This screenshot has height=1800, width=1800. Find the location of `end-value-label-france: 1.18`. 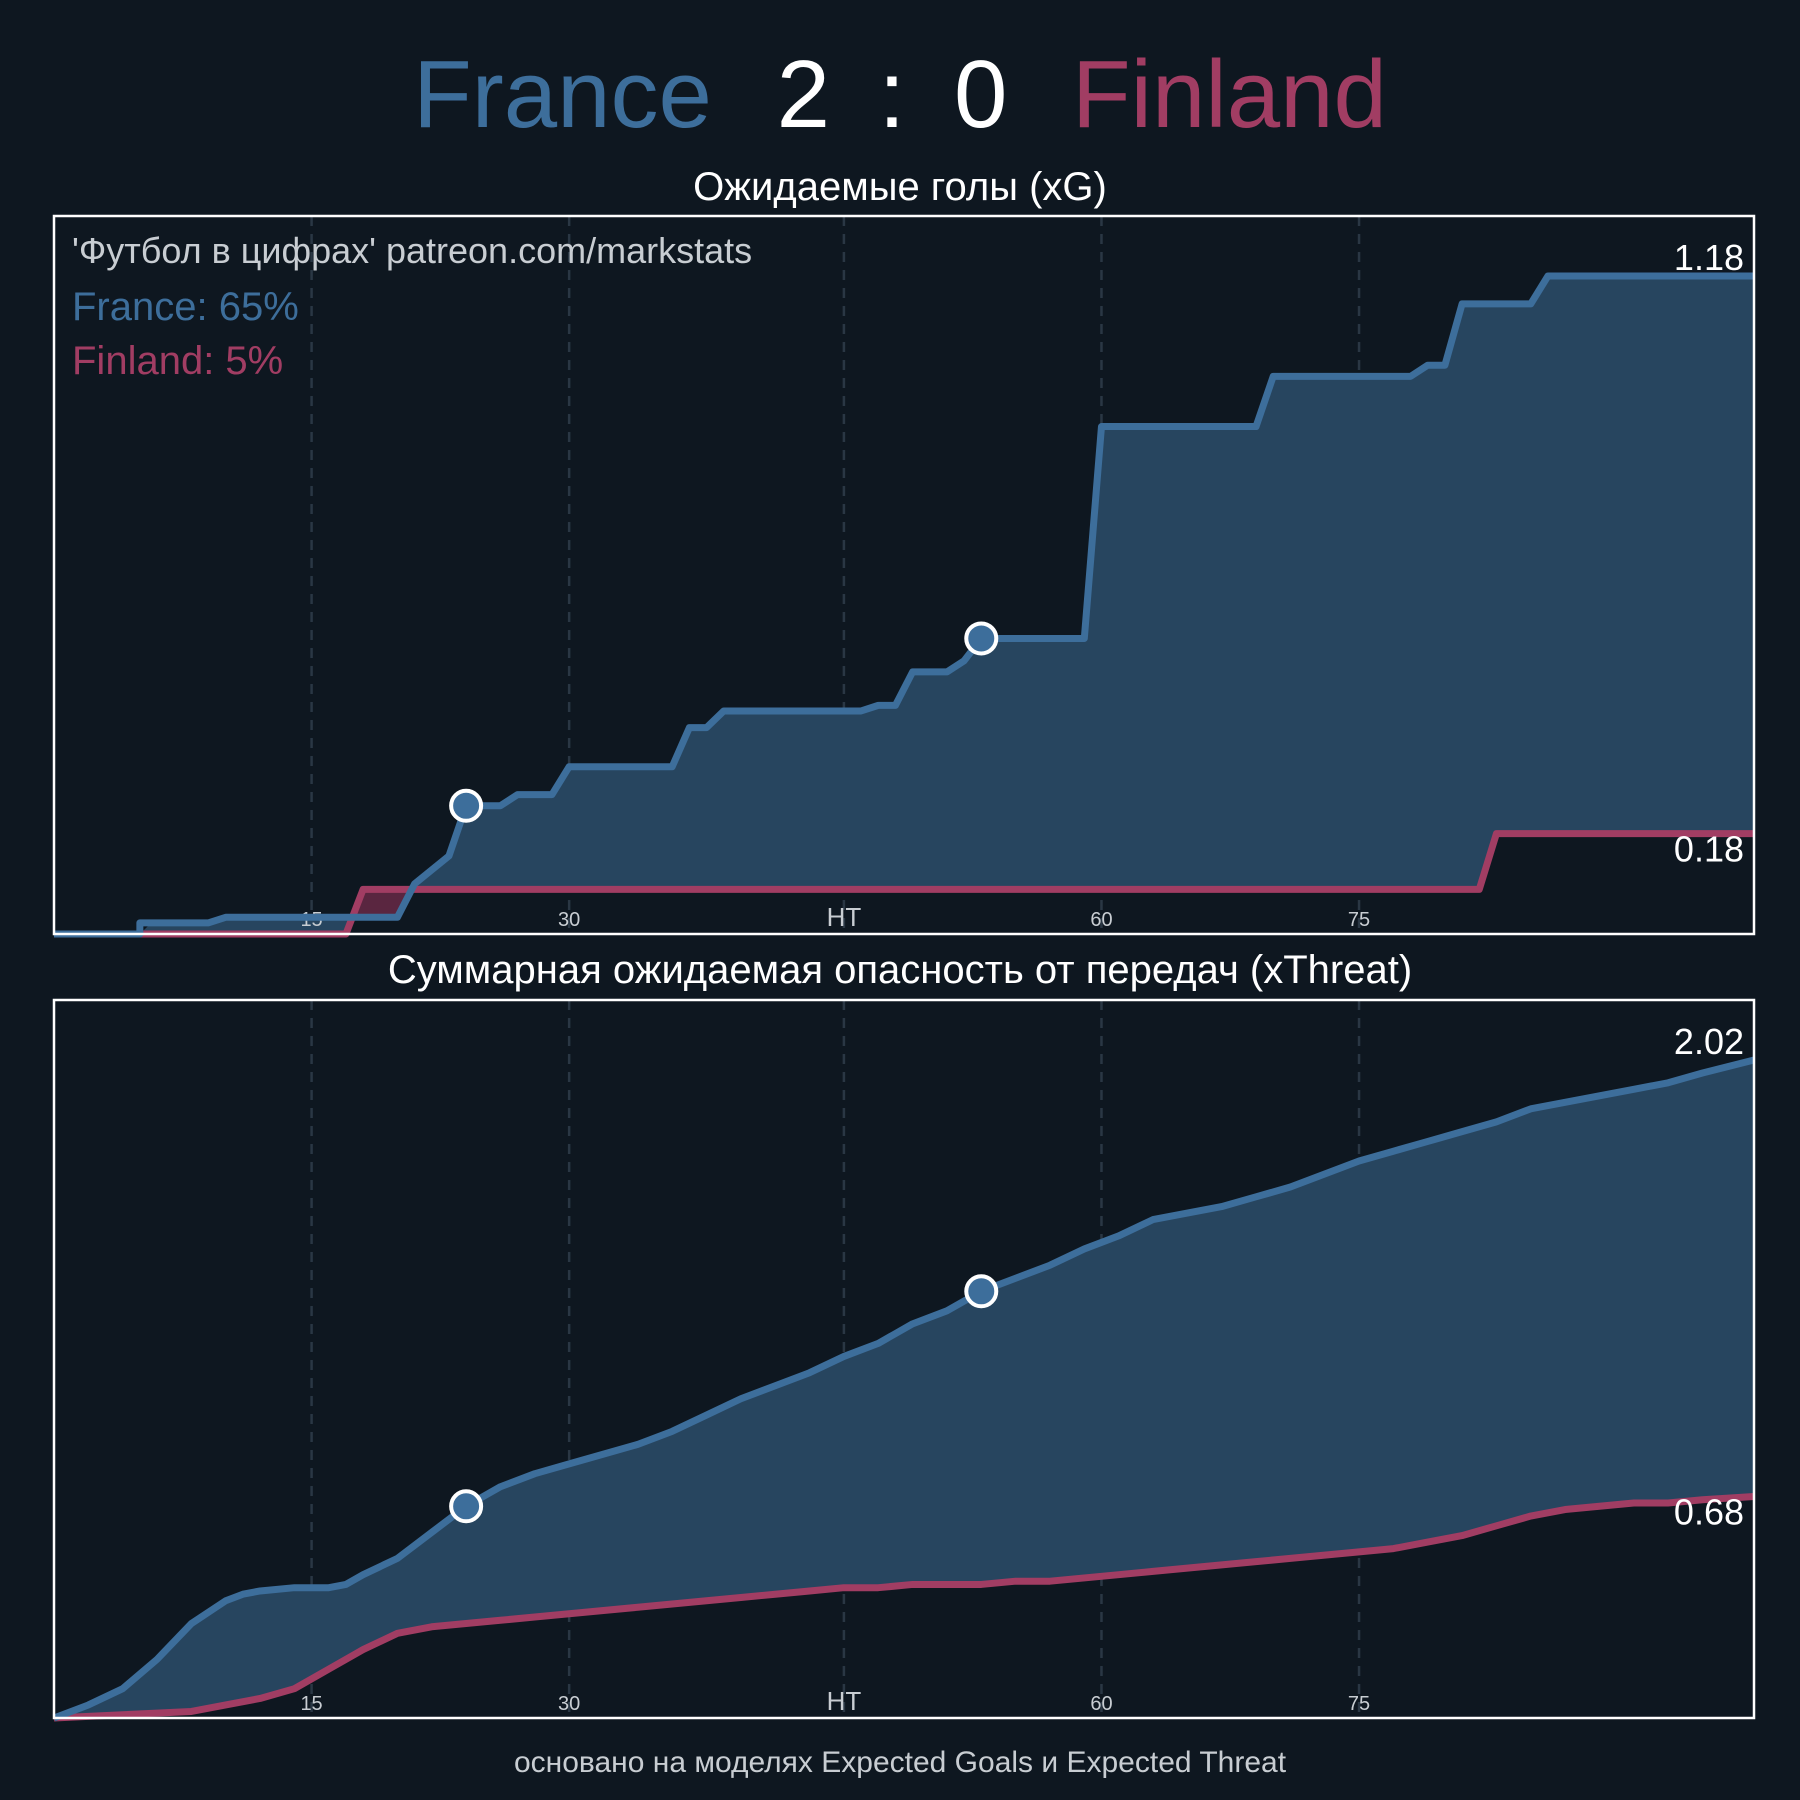

end-value-label-france: 1.18 is located at coordinates (1709, 257).